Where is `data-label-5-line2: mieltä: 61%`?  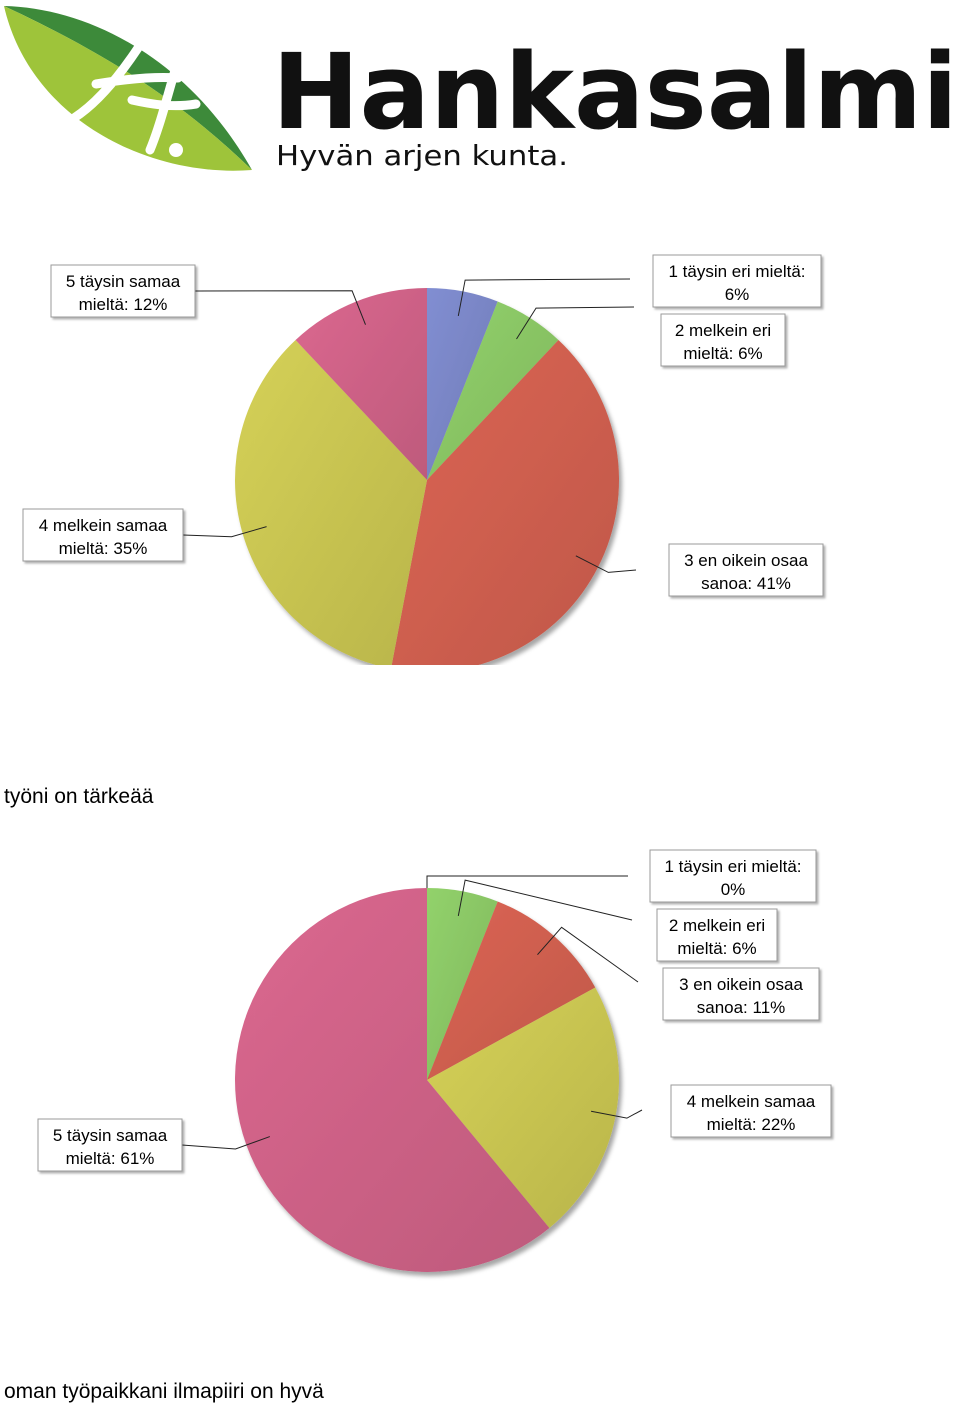 data-label-5-line2: mieltä: 61% is located at coordinates (110, 1158).